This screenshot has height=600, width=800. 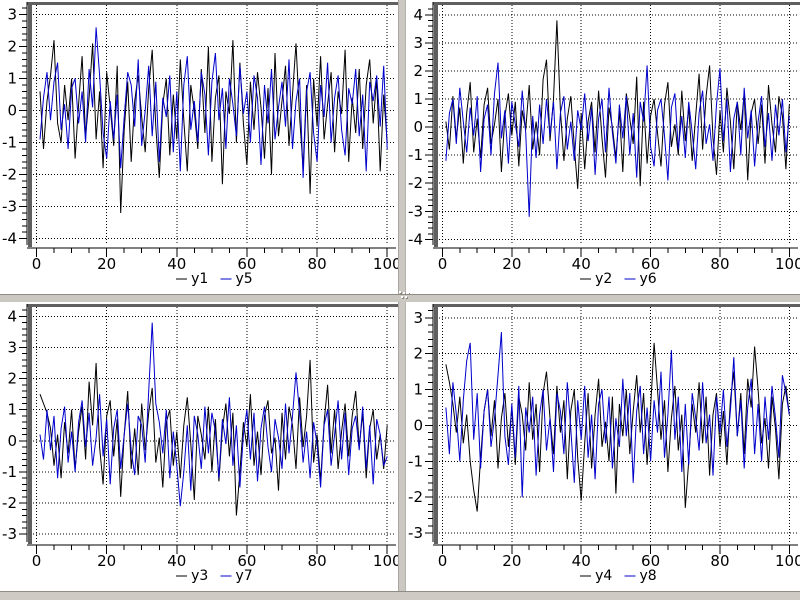 What do you see at coordinates (400, 595) in the screenshot?
I see `bottom-resize-bar` at bounding box center [400, 595].